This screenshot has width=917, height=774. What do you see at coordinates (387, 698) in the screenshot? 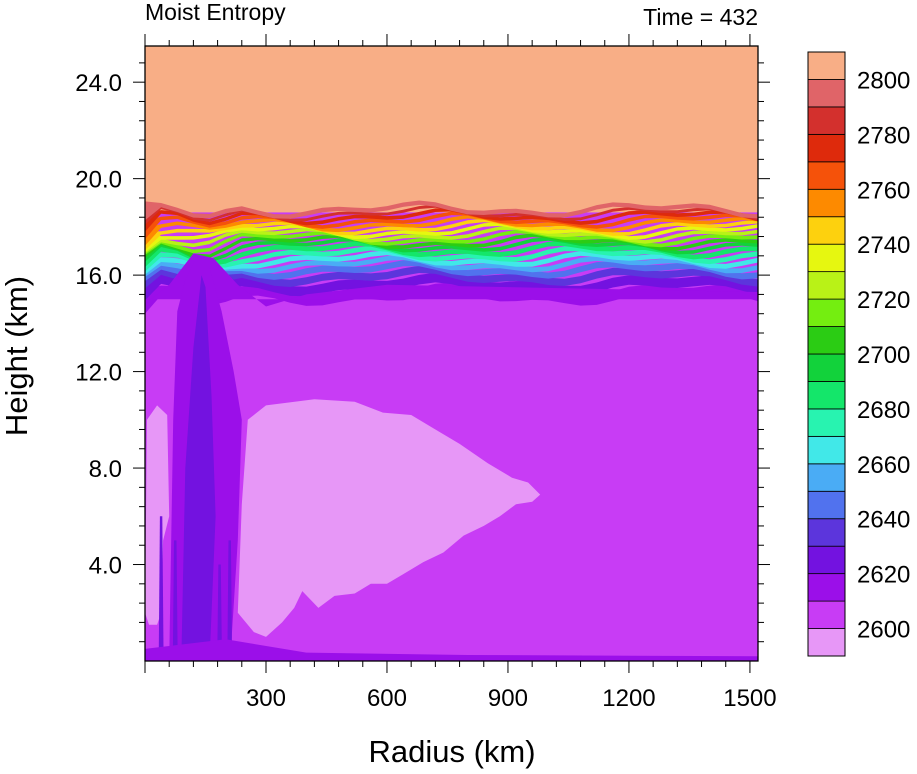
I see `x-tick-label: 600` at bounding box center [387, 698].